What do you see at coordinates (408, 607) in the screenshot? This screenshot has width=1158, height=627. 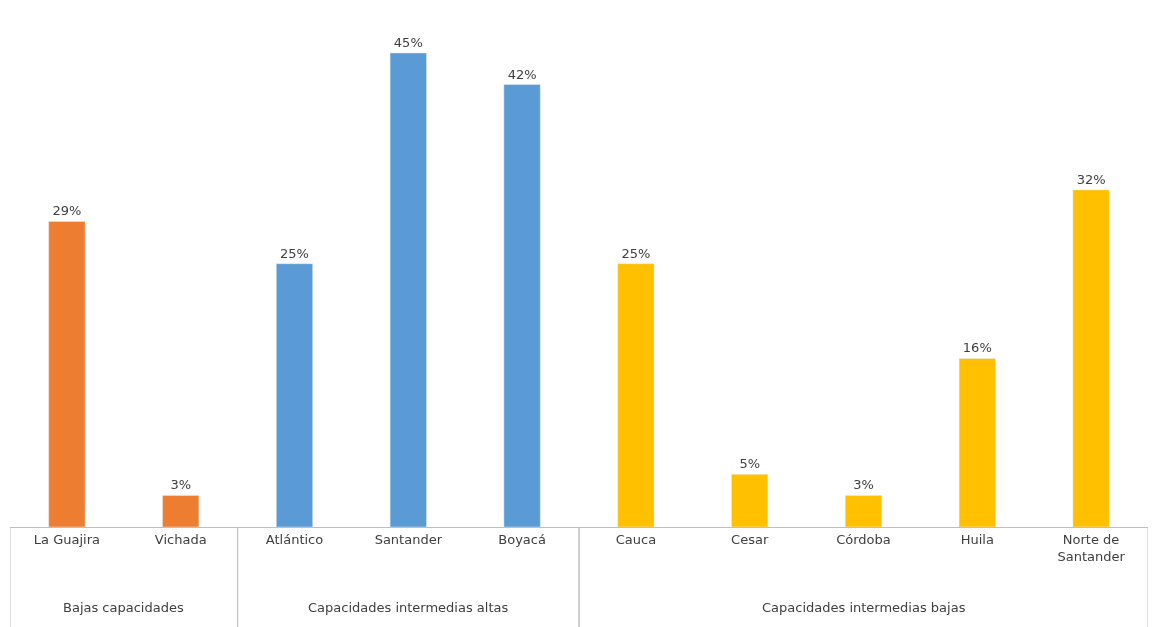 I see `text: Capacidades intermedias altas` at bounding box center [408, 607].